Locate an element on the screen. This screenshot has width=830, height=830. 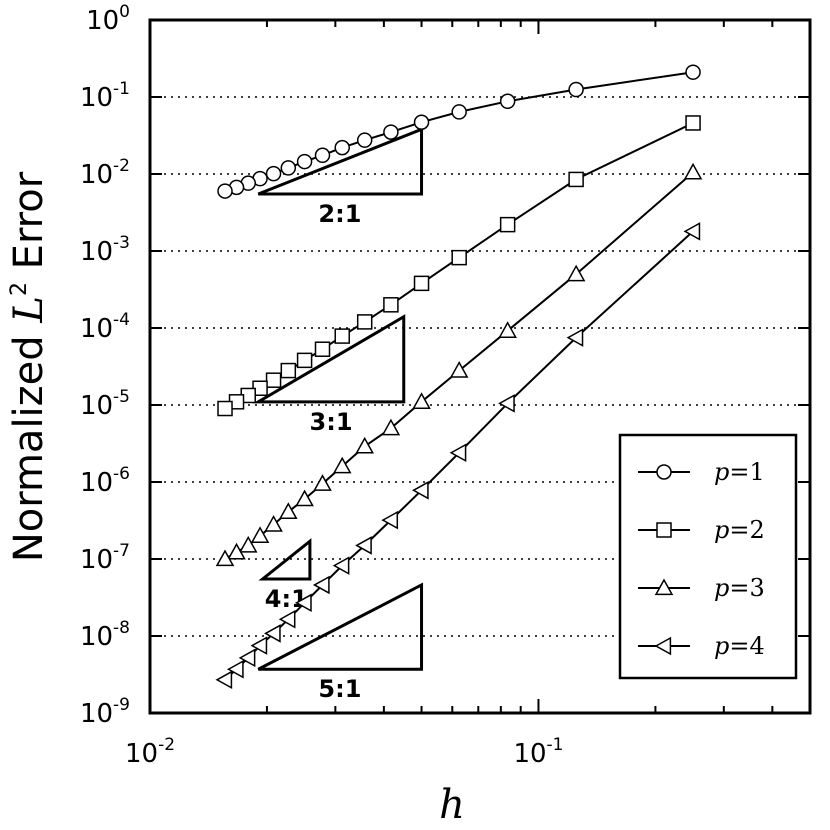
legend-label: p=1 is located at coordinates (739, 472).